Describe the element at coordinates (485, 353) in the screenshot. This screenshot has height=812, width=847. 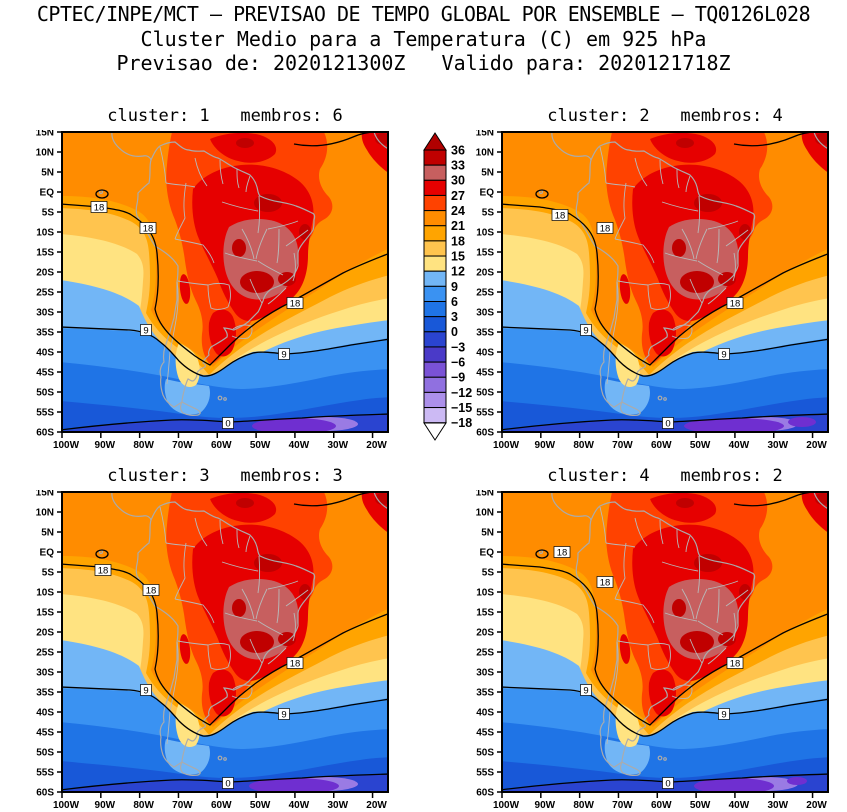
I see `lat-tick-label: 40S` at that location.